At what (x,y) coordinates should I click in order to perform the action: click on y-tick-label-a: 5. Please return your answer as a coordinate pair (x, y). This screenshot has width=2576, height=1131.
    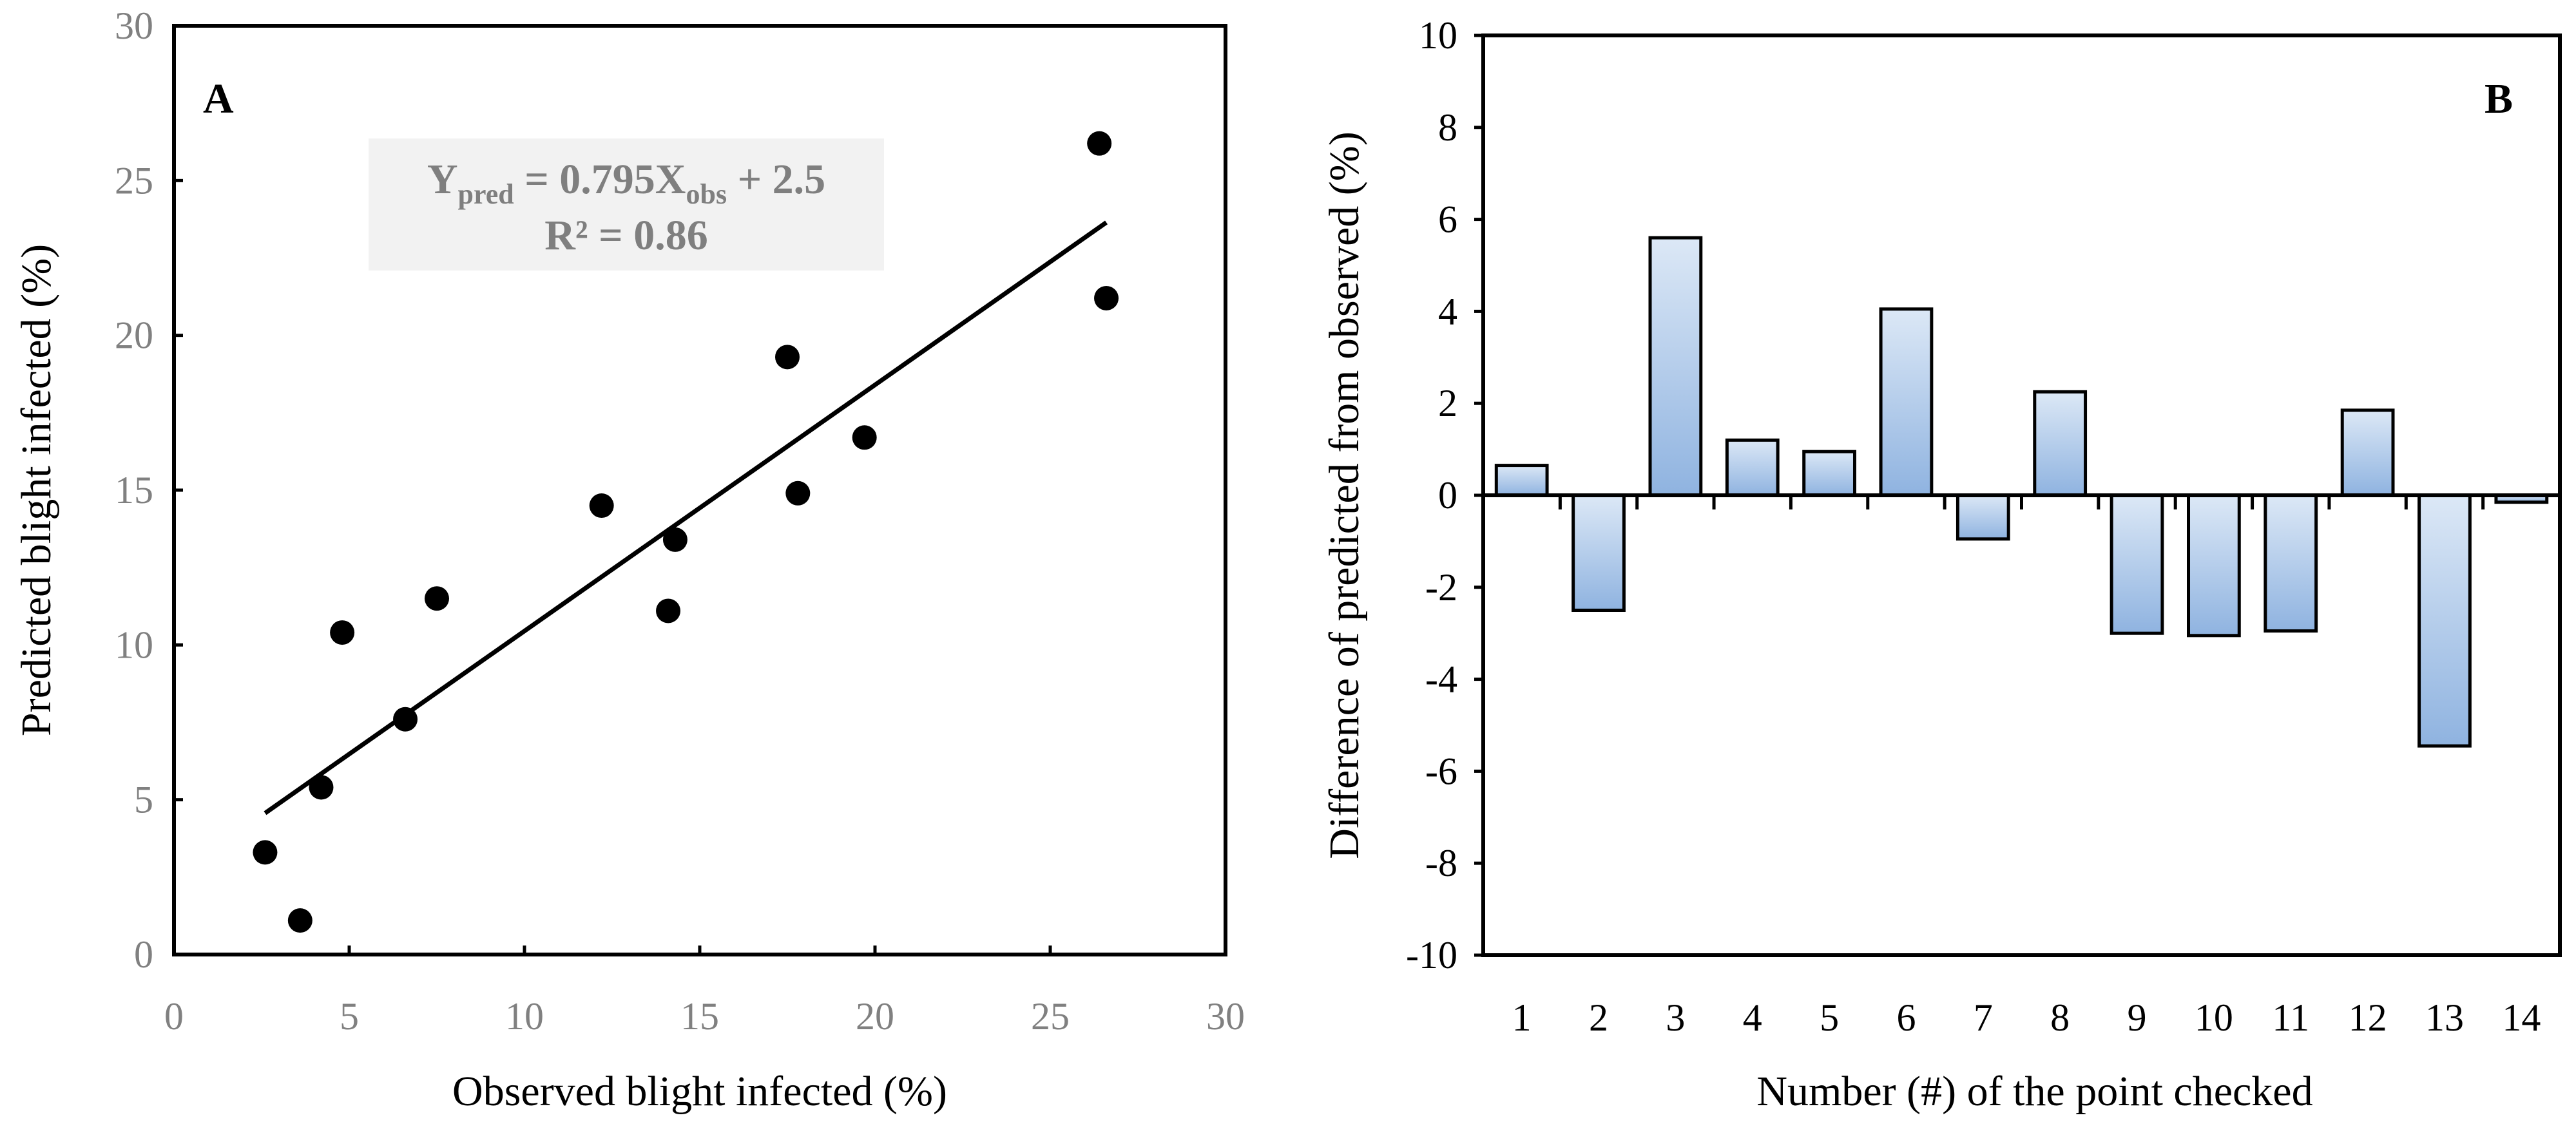
    Looking at the image, I should click on (144, 800).